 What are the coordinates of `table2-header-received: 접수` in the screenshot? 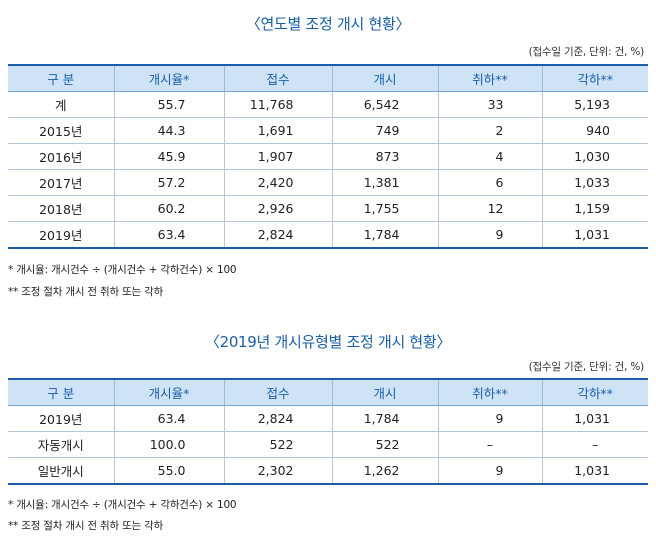 It's located at (277, 392).